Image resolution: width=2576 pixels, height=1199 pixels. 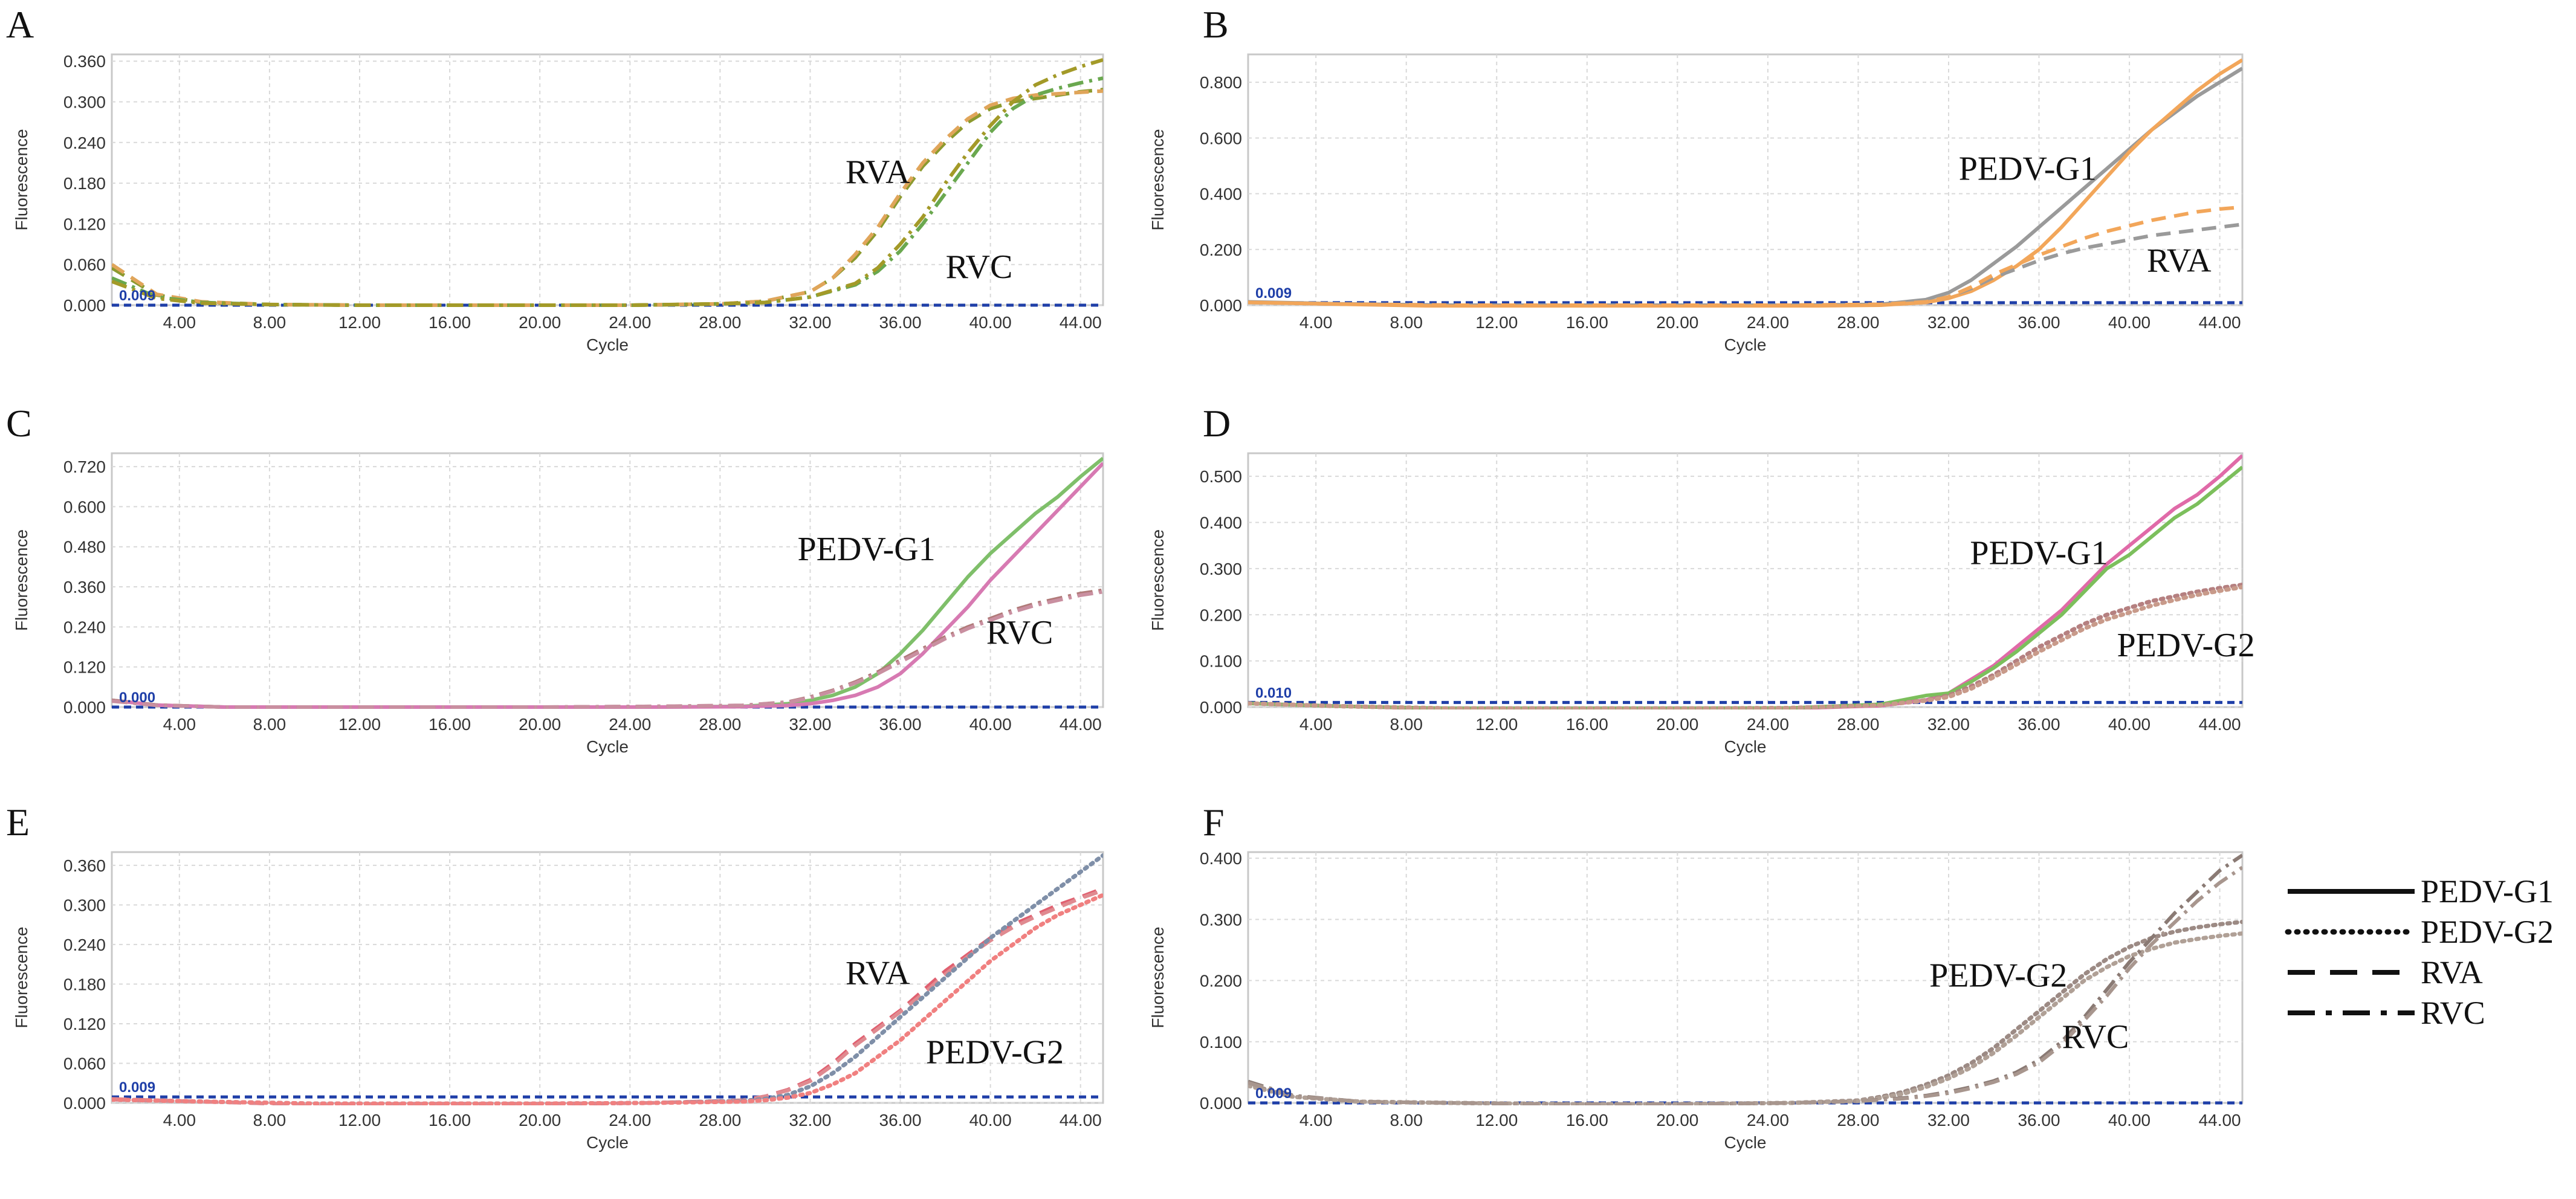 I want to click on legend-label: RVA, so click(x=2452, y=972).